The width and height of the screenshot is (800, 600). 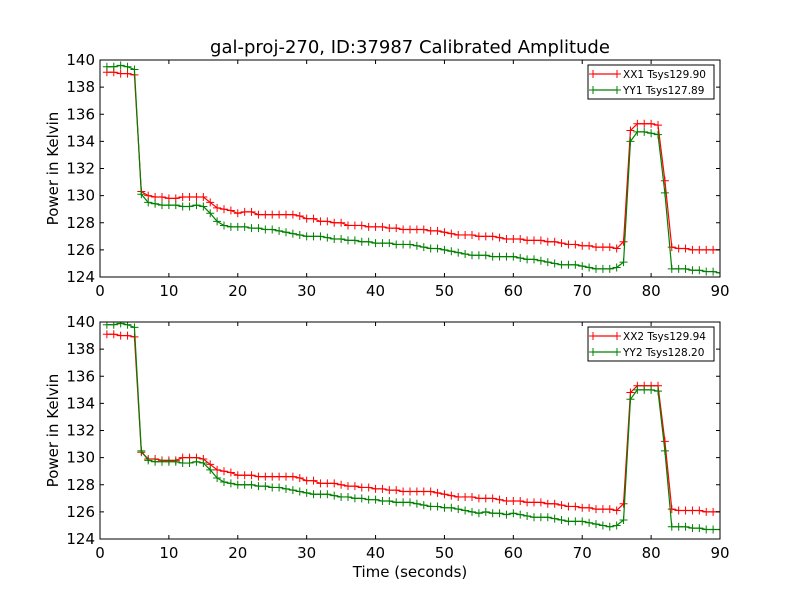 What do you see at coordinates (237, 553) in the screenshot?
I see `x-tick-label: 20` at bounding box center [237, 553].